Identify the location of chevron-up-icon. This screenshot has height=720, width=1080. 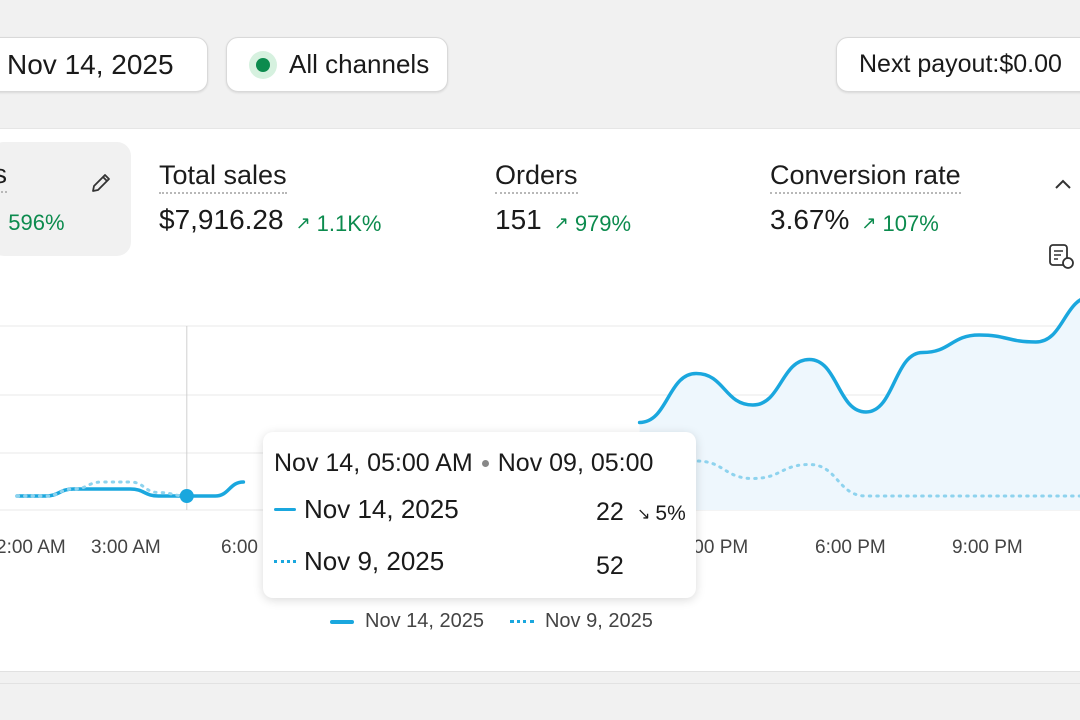
(1063, 186).